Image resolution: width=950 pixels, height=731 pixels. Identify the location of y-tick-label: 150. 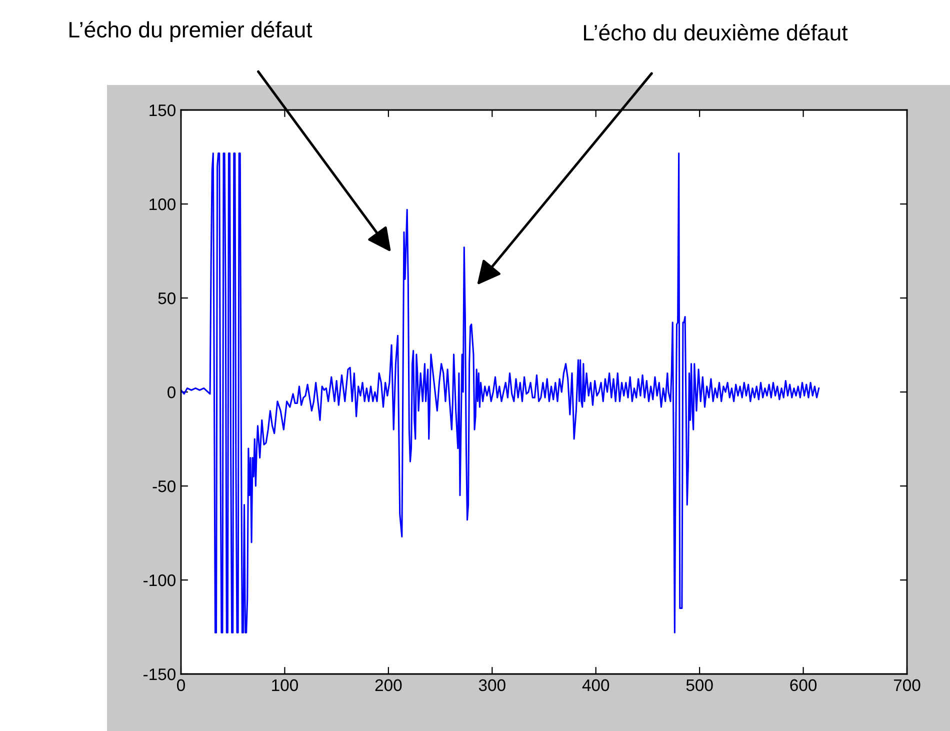
(163, 110).